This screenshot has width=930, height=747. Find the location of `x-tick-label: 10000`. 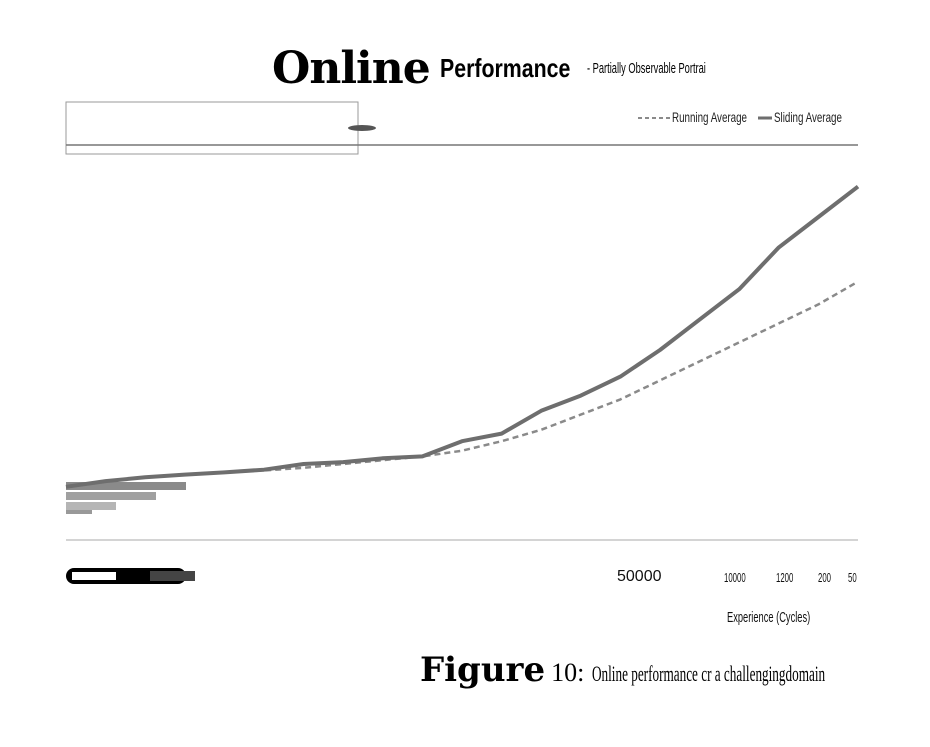

x-tick-label: 10000 is located at coordinates (735, 577).